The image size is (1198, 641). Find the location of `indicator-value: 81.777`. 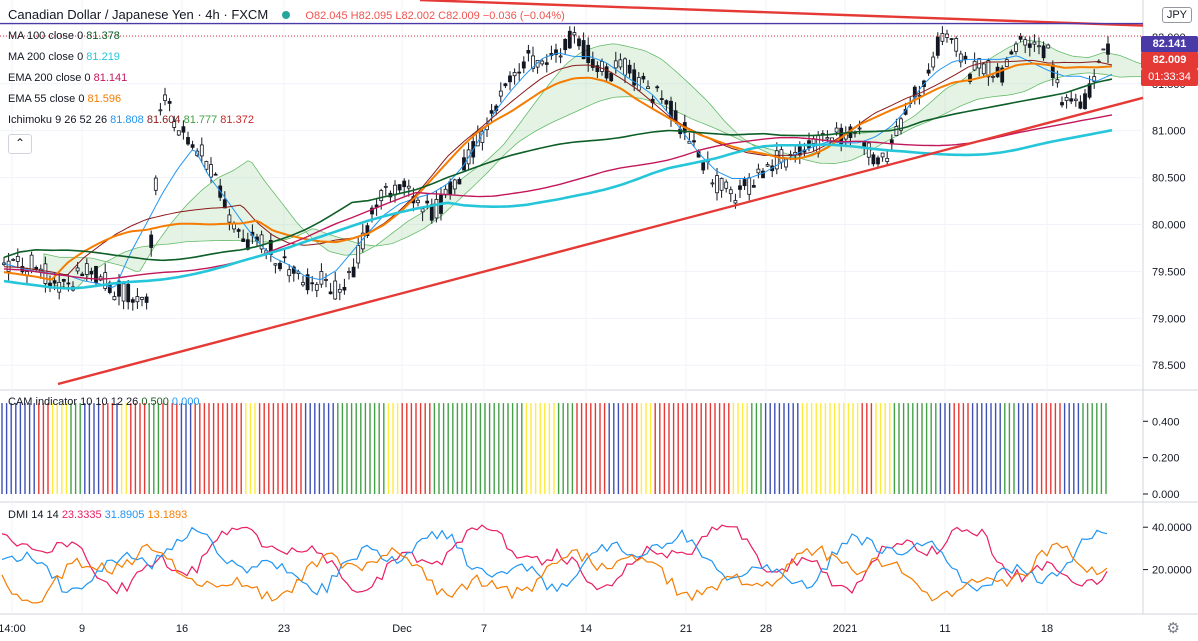

indicator-value: 81.777 is located at coordinates (200, 120).